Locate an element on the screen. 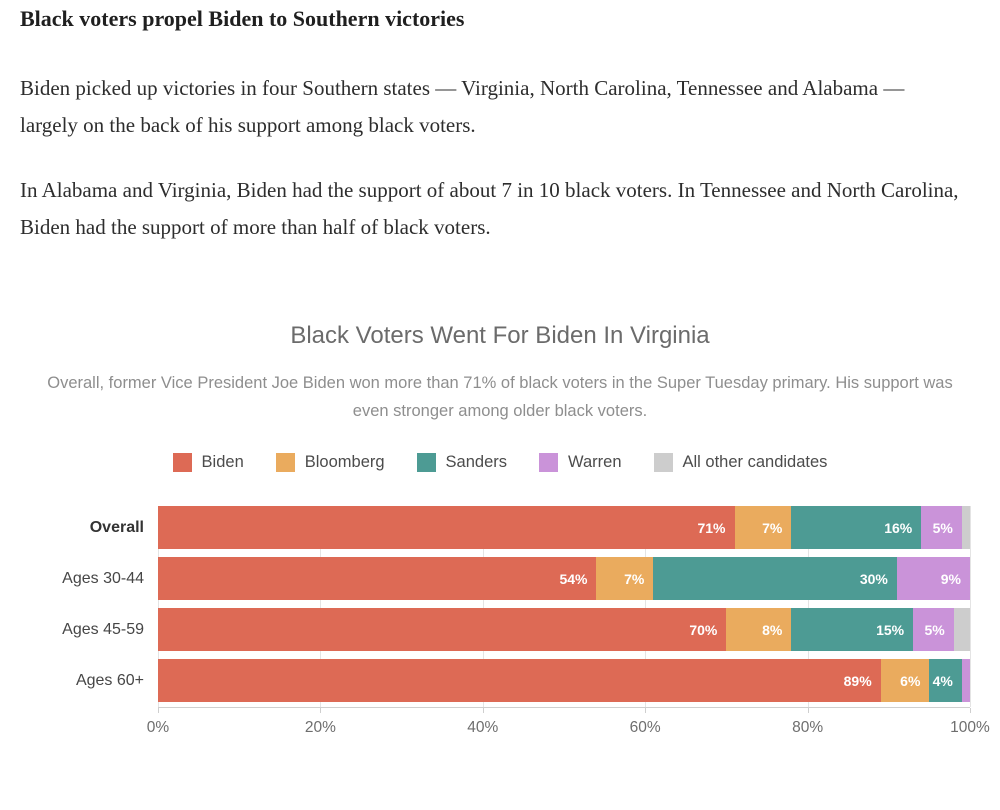 The width and height of the screenshot is (1000, 810). axis-tick-label: 40% is located at coordinates (483, 727).